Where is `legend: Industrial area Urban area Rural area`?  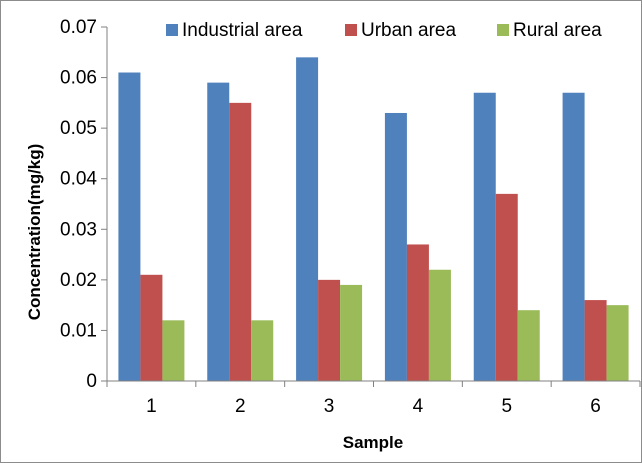 legend: Industrial area Urban area Rural area is located at coordinates (384, 30).